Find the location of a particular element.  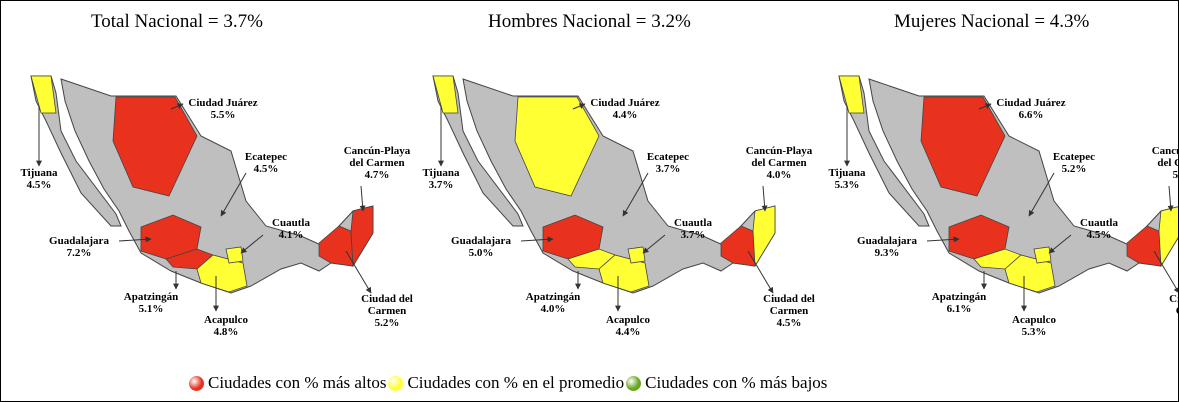

city-label: Guadalajara 9.3% is located at coordinates (887, 247).